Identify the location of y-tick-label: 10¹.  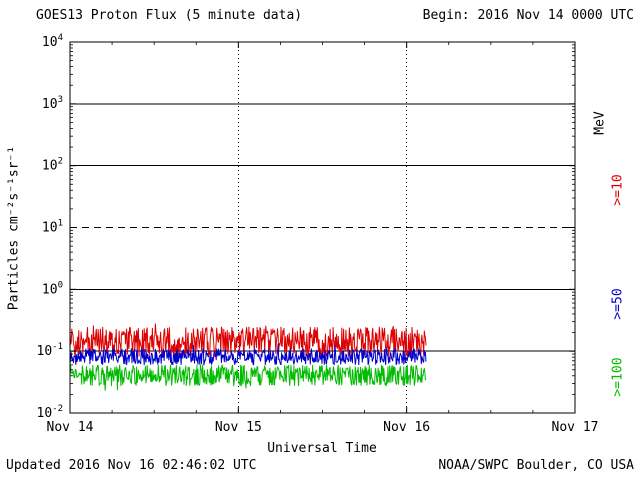
(52, 227).